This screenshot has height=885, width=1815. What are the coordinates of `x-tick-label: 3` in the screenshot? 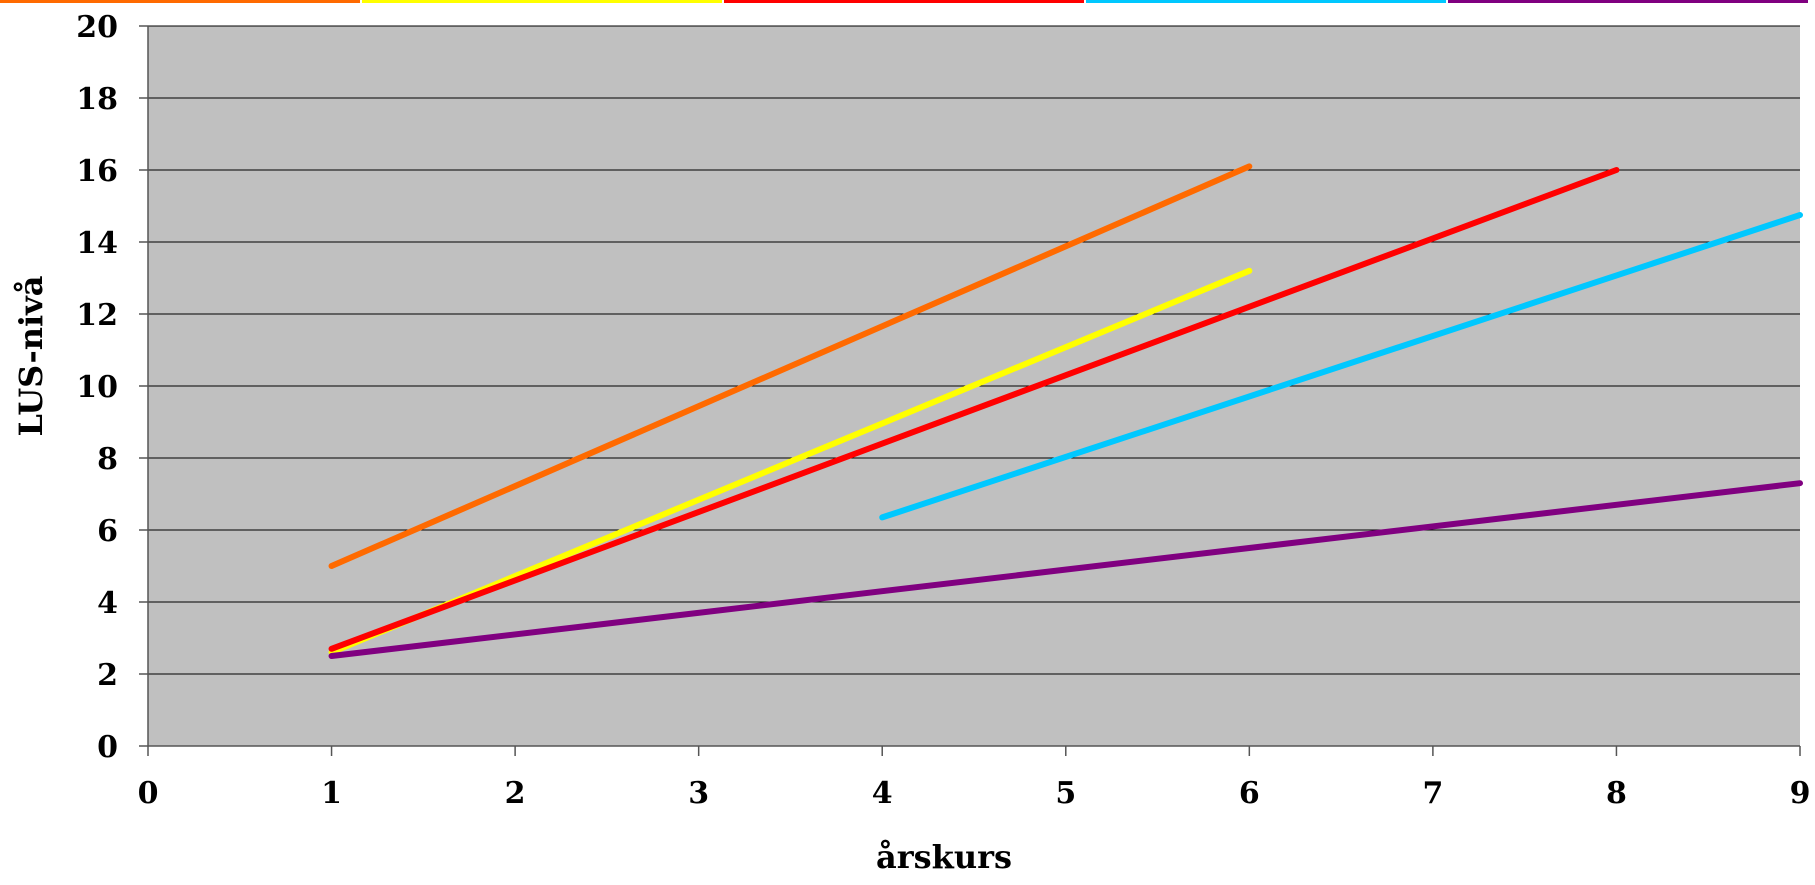 It's located at (698, 793).